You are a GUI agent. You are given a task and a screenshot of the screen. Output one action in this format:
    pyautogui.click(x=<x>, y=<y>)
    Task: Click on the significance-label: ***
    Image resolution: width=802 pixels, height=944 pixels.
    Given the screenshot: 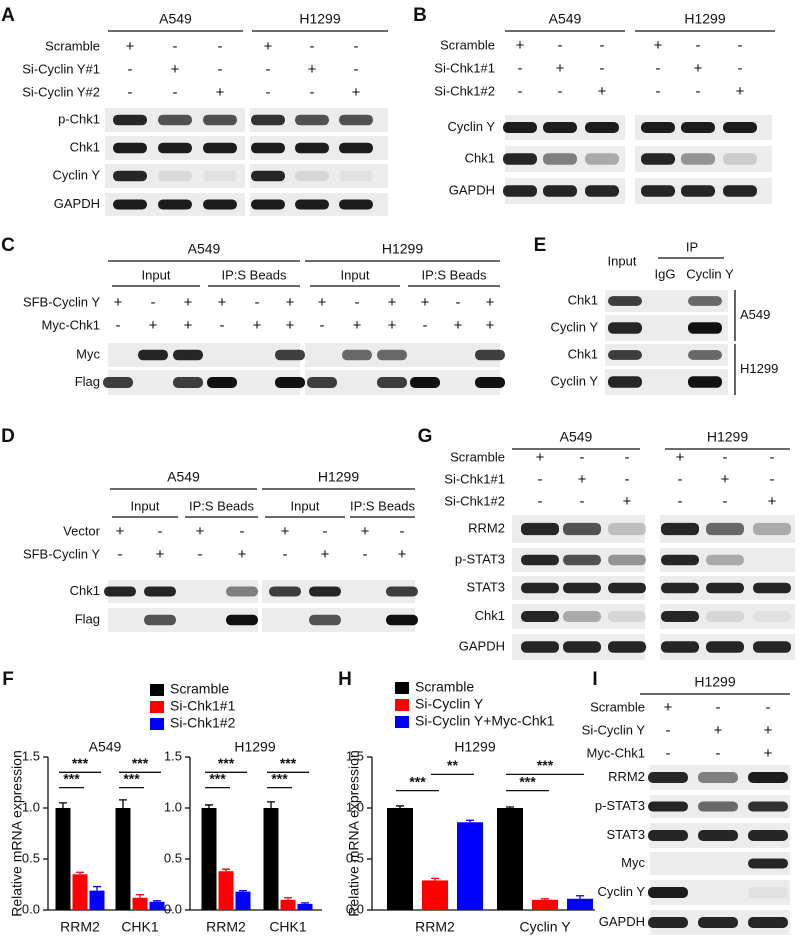 What is the action you would take?
    pyautogui.click(x=226, y=763)
    